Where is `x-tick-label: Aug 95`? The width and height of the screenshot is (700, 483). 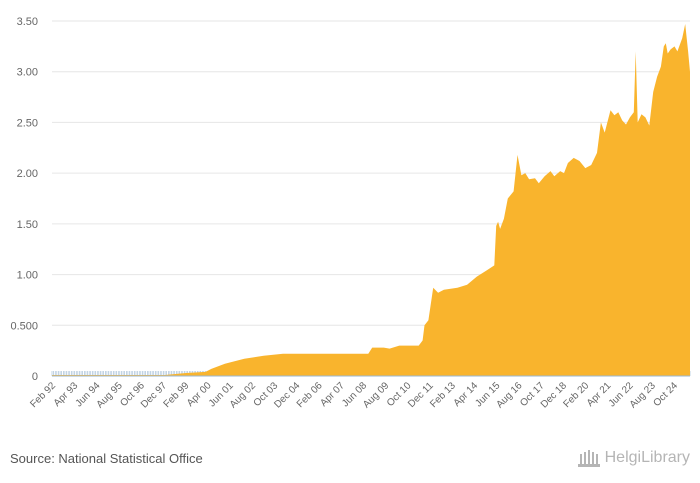 x-tick-label: Aug 95 is located at coordinates (110, 395).